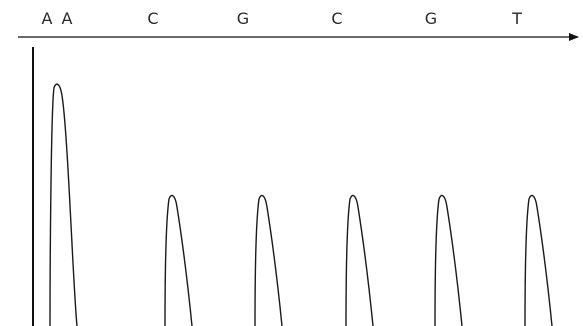 Image resolution: width=583 pixels, height=326 pixels. Describe the element at coordinates (282, 18) in the screenshot. I see `base-labels: A A C G C G T` at that location.